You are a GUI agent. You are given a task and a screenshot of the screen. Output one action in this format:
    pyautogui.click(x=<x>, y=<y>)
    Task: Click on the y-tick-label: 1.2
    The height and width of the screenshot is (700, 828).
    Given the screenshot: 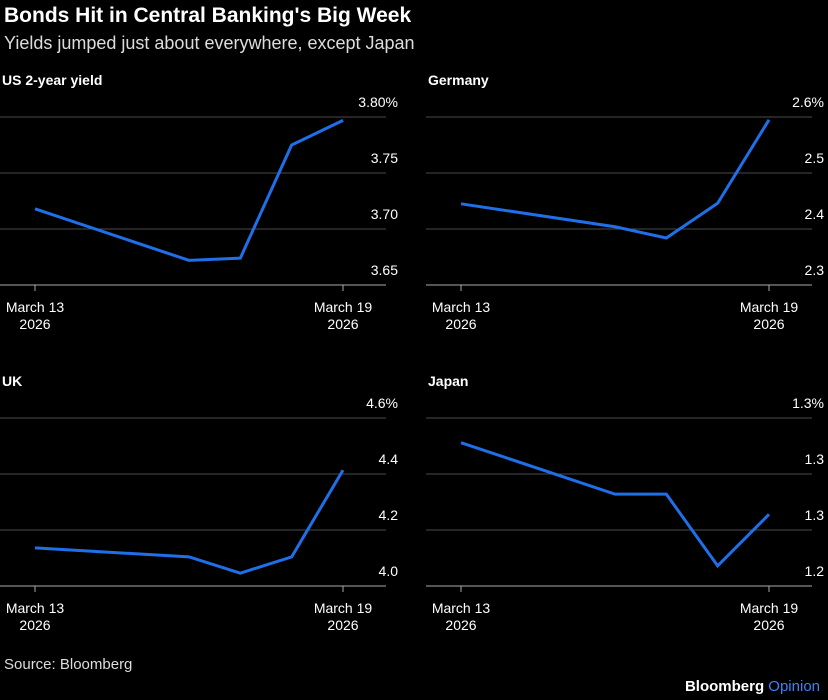 What is the action you would take?
    pyautogui.click(x=815, y=571)
    